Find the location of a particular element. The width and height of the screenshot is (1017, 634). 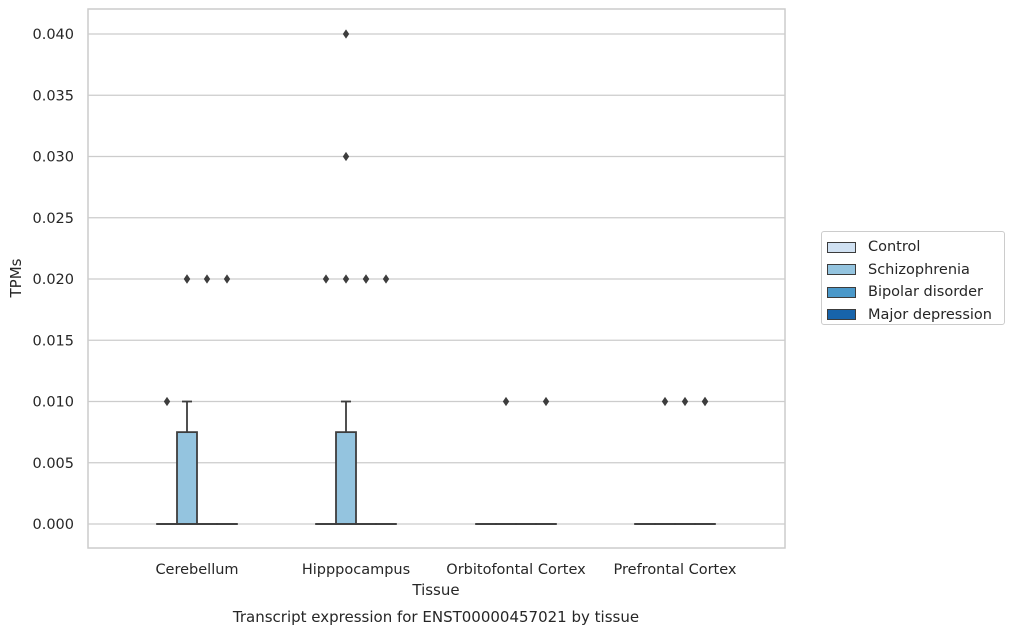

y-tick-label: 0.035 is located at coordinates (53, 96).